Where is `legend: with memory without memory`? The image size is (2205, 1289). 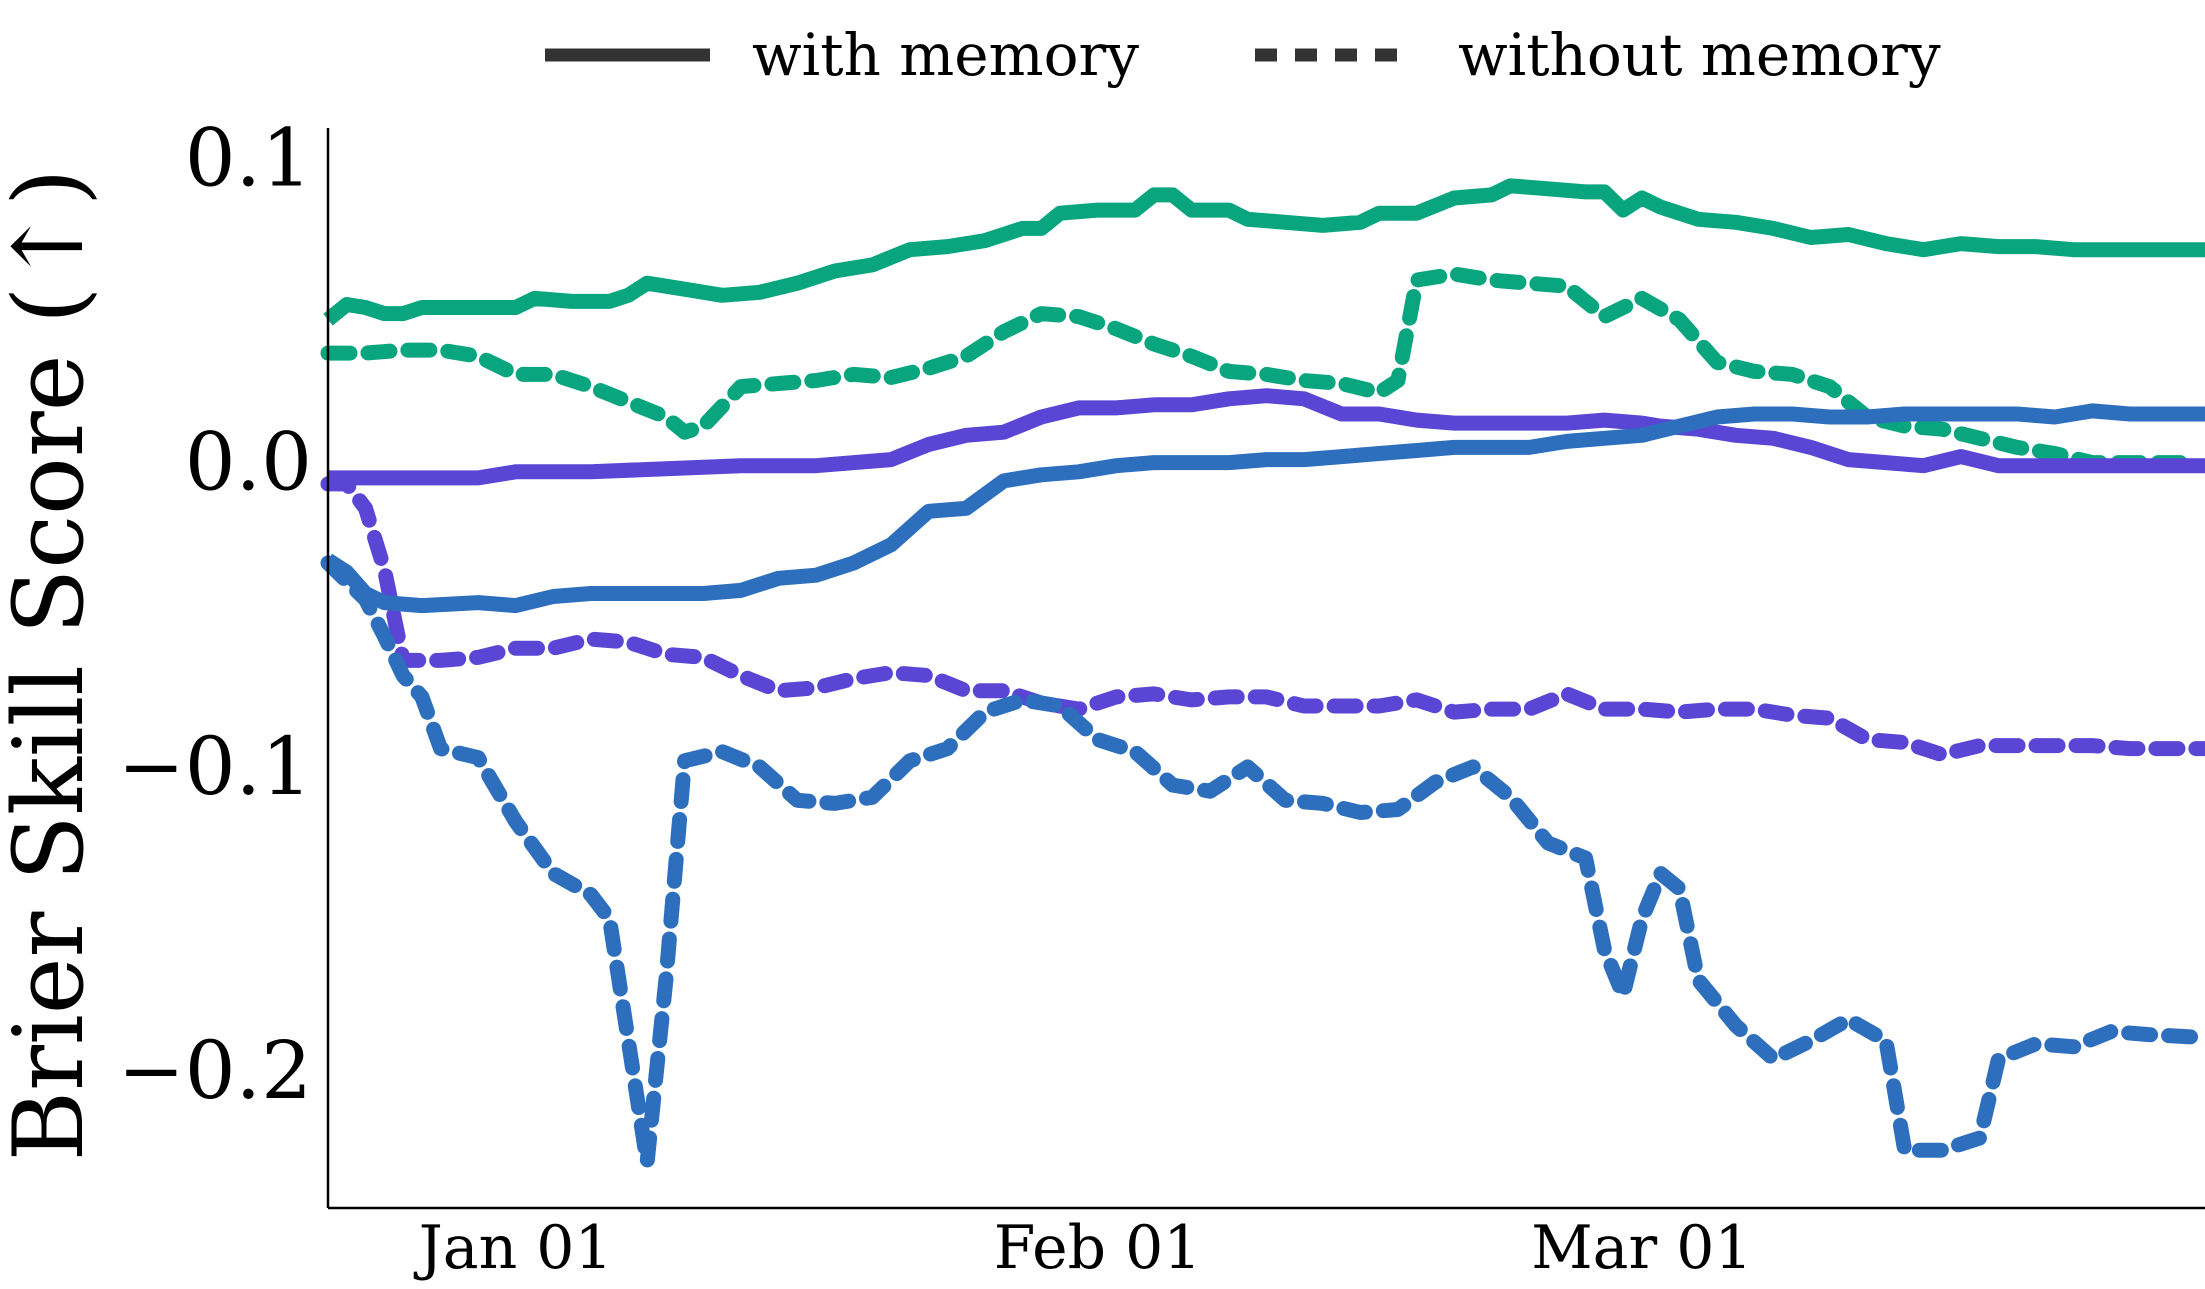
legend: with memory without memory is located at coordinates (1243, 55).